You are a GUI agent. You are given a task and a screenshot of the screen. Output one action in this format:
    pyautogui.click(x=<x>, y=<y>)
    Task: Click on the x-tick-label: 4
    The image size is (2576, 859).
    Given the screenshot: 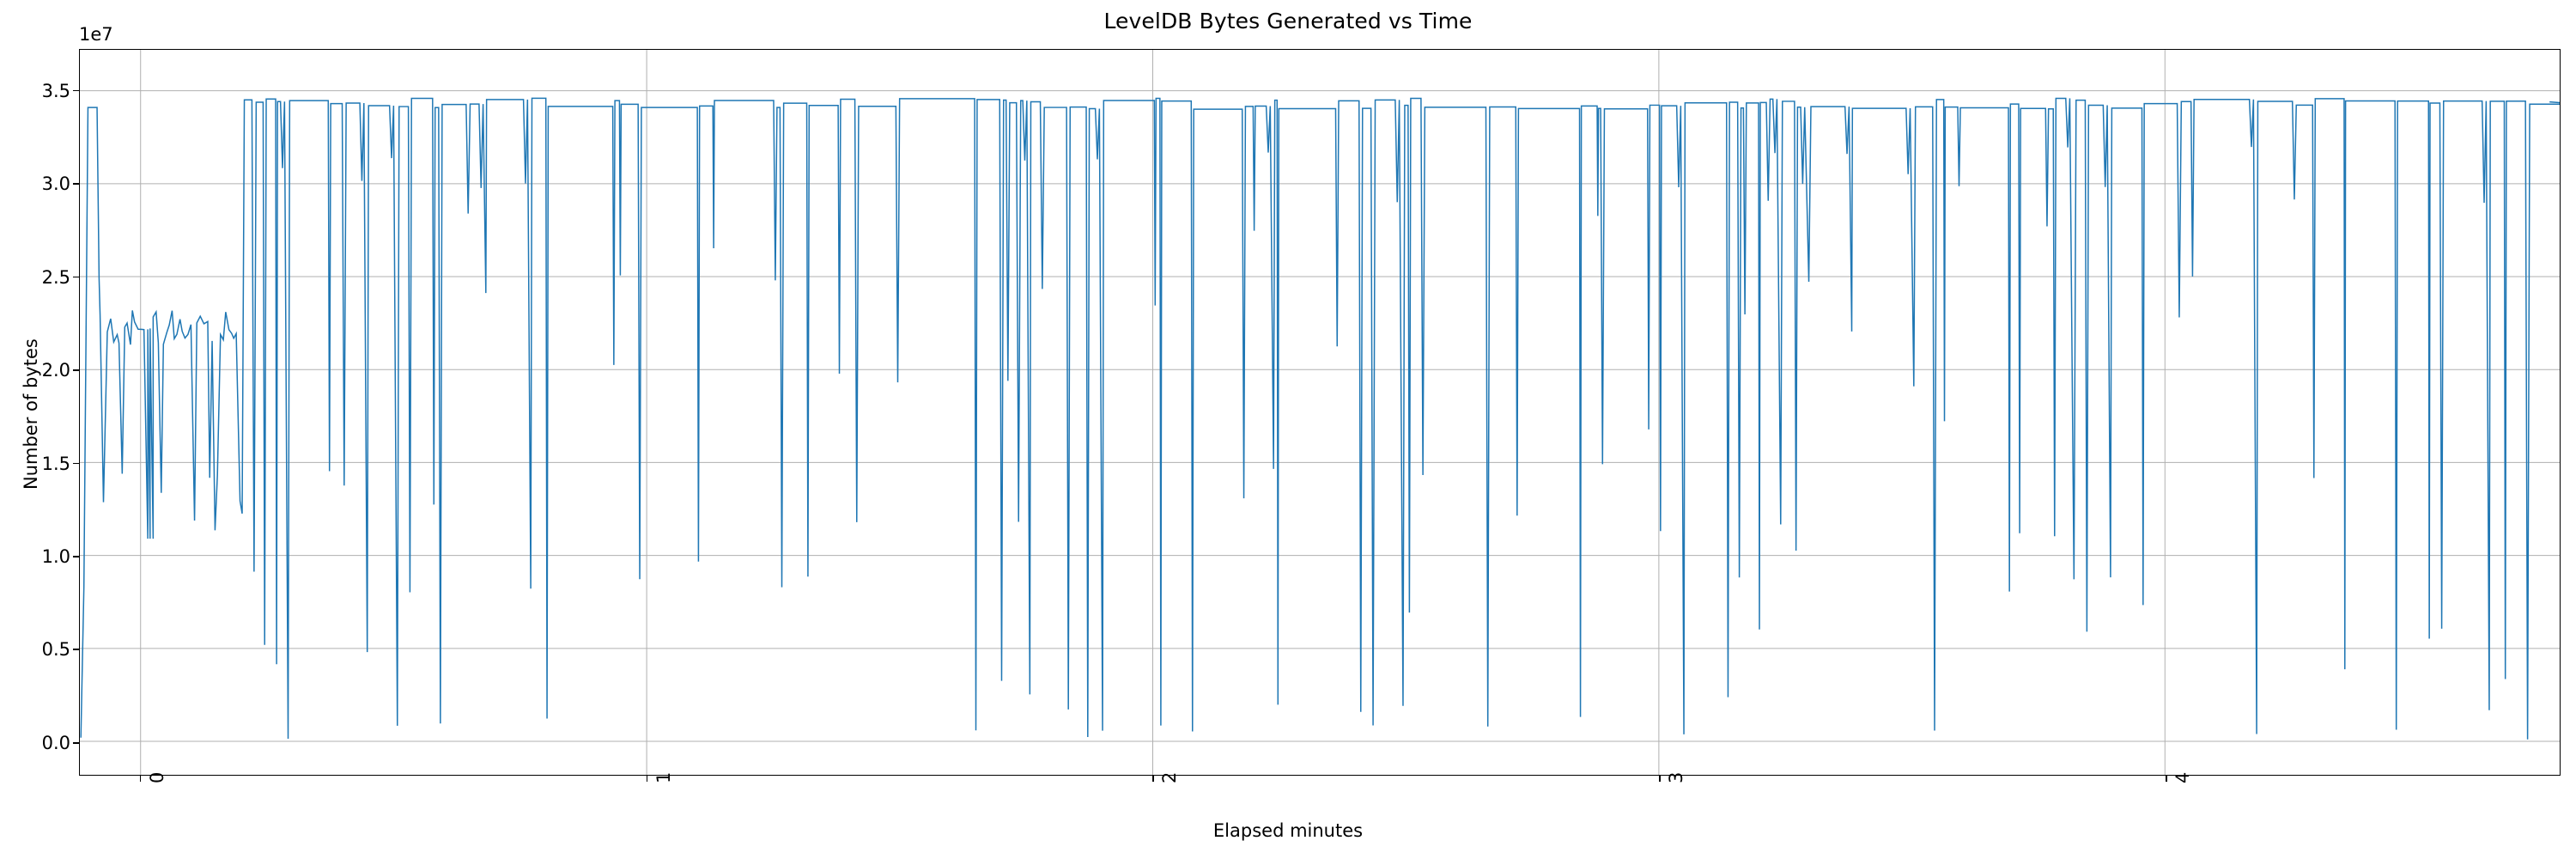 What is the action you would take?
    pyautogui.click(x=2182, y=777)
    